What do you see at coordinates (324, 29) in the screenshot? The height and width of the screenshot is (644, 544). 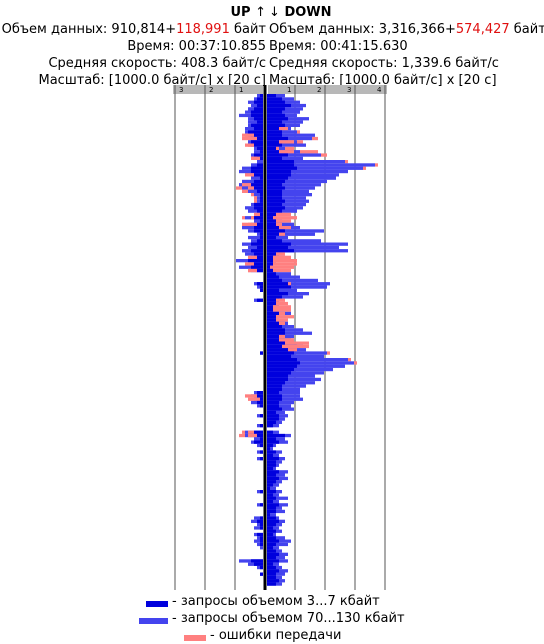 I see `down-volume-label: Объем данных:` at bounding box center [324, 29].